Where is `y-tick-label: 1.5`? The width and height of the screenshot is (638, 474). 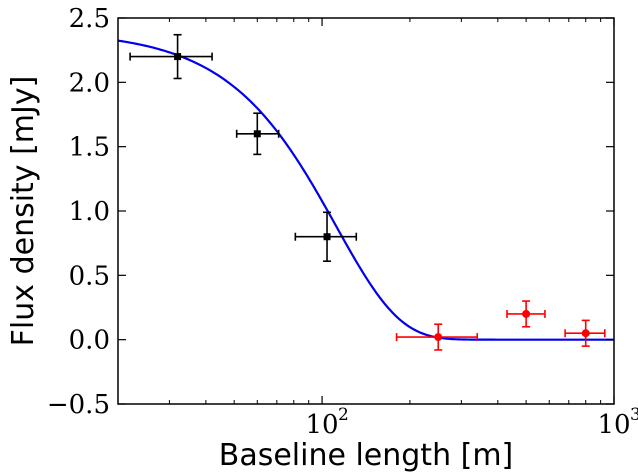
y-tick-label: 1.5 is located at coordinates (89, 148).